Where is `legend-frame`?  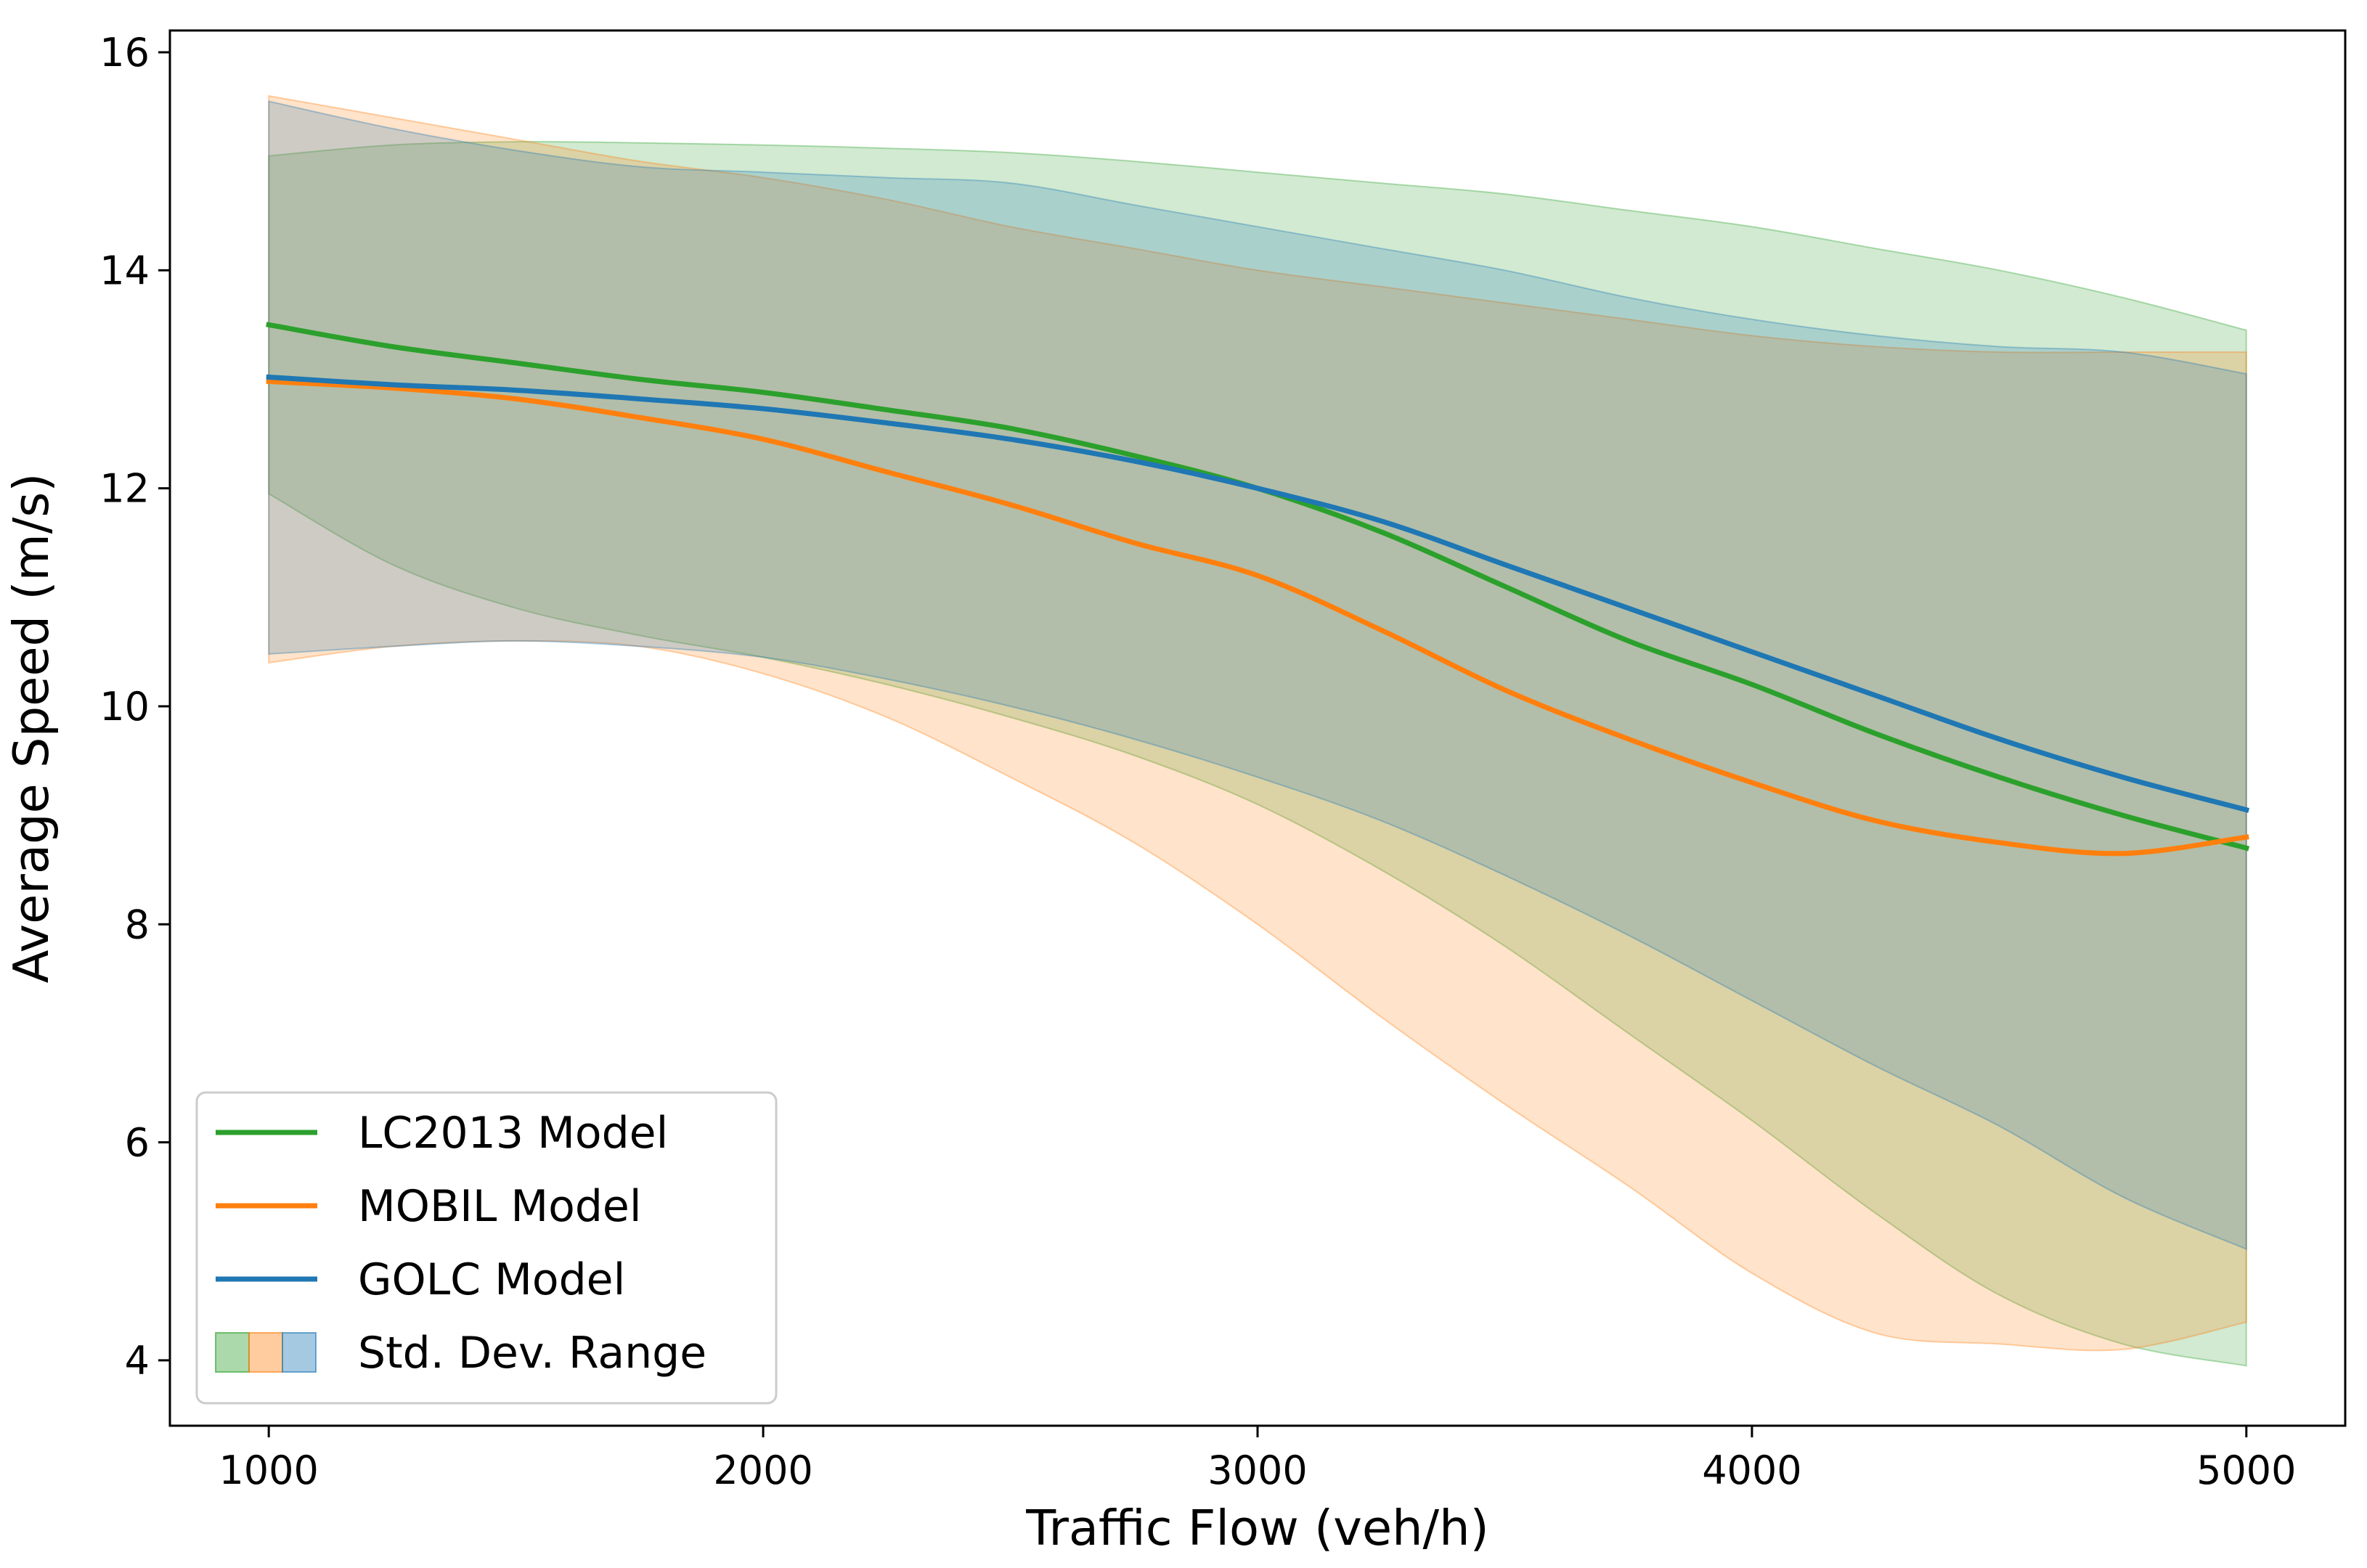 legend-frame is located at coordinates (487, 1248).